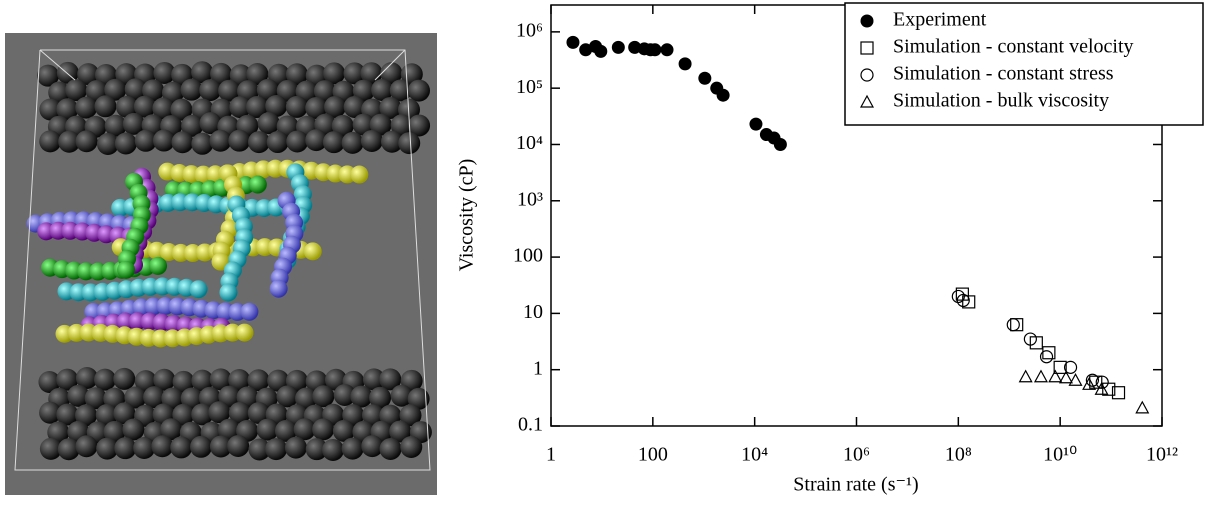 This screenshot has height=507, width=1206. I want to click on x-tick-label: 100, so click(653, 455).